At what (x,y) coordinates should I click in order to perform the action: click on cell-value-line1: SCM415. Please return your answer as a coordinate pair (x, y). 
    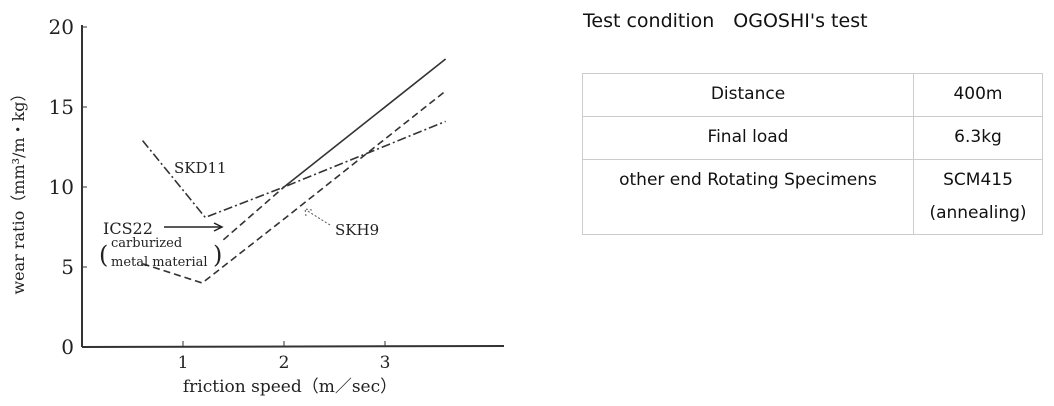
    Looking at the image, I should click on (978, 180).